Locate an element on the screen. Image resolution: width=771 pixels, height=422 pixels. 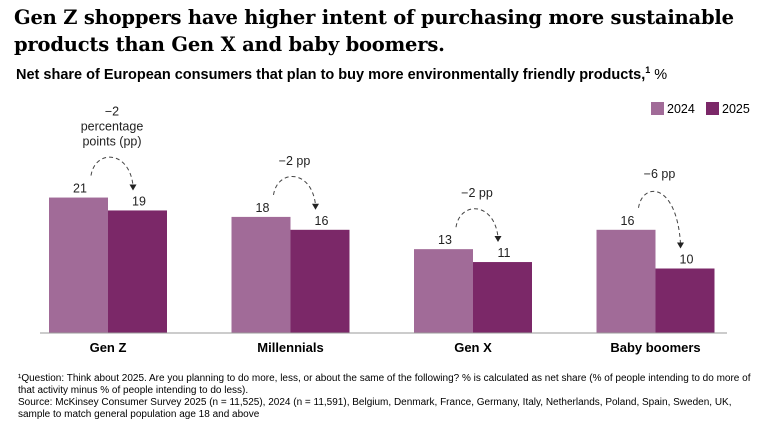
change-label-gen-x: −2 pp is located at coordinates (477, 193).